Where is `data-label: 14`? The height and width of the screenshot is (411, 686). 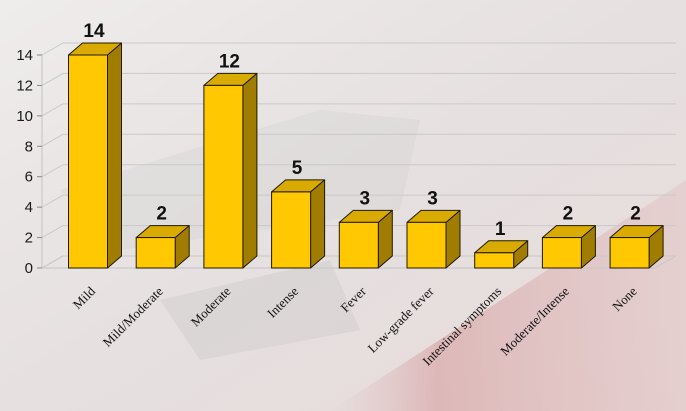
data-label: 14 is located at coordinates (94, 31).